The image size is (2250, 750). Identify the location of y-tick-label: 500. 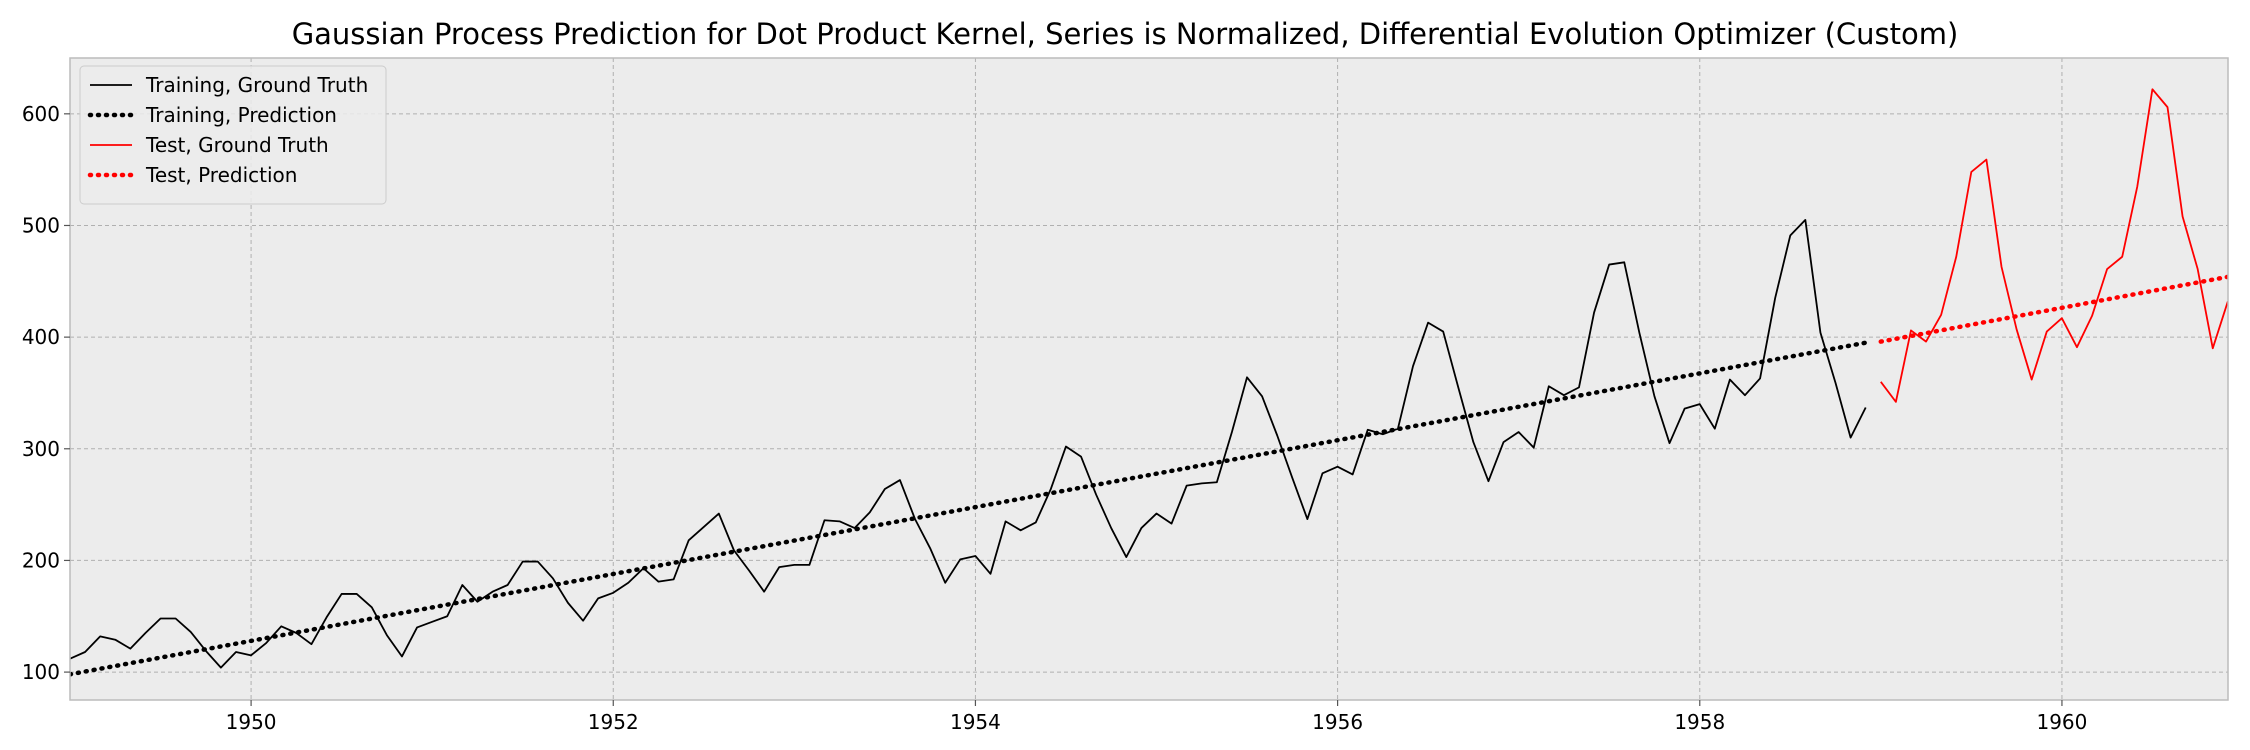
(41, 225).